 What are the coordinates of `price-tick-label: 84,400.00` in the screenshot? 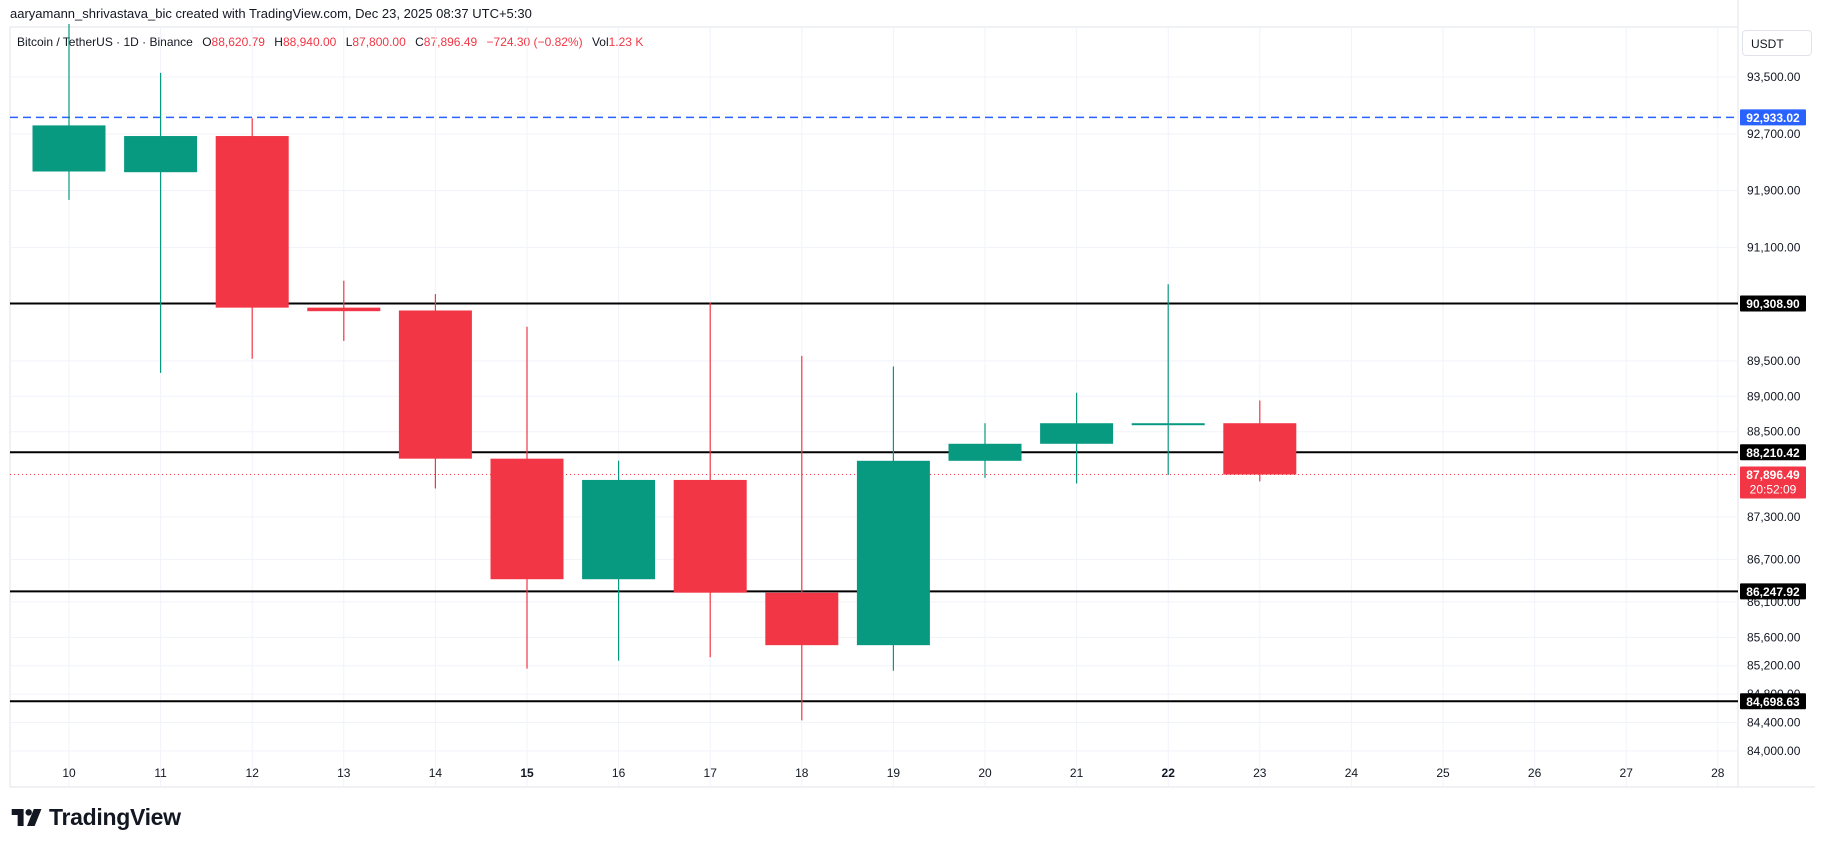 It's located at (1774, 722).